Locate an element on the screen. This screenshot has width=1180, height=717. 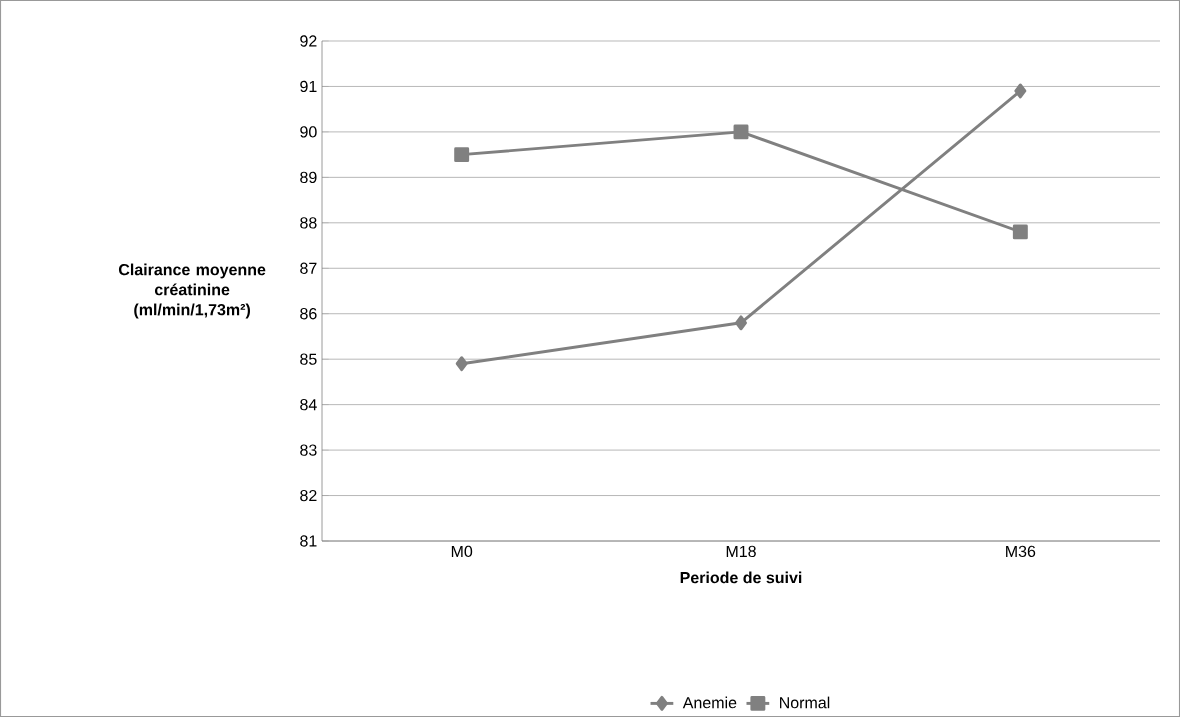
x-axis-title: Periode de suivi is located at coordinates (741, 577).